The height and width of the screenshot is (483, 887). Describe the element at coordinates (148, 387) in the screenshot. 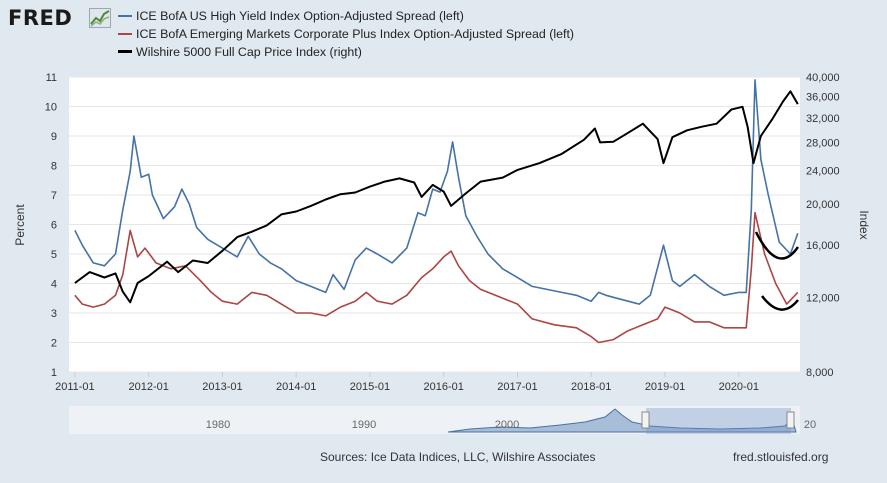

I see `x-tick-label: 2012-01` at that location.